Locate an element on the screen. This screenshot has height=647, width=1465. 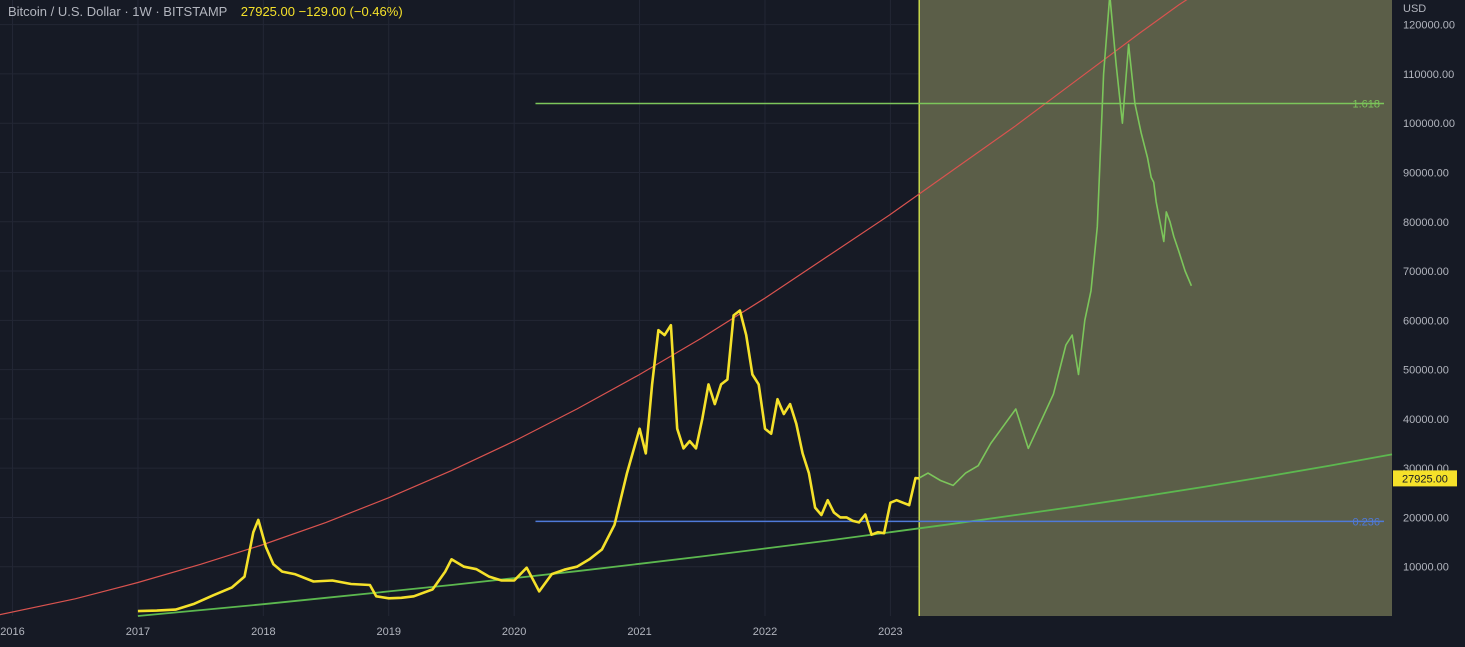
y-tick-label: 60000.00 is located at coordinates (1426, 321).